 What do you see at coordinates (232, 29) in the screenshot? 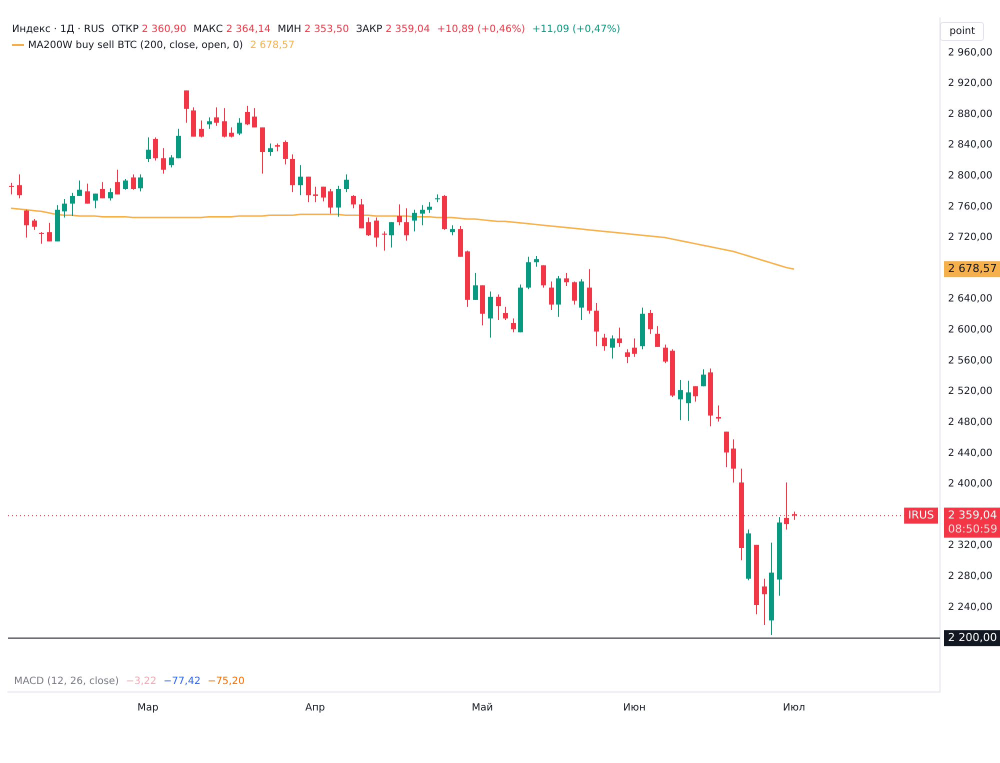
I see `annotation: МАКС 2 364,14` at bounding box center [232, 29].